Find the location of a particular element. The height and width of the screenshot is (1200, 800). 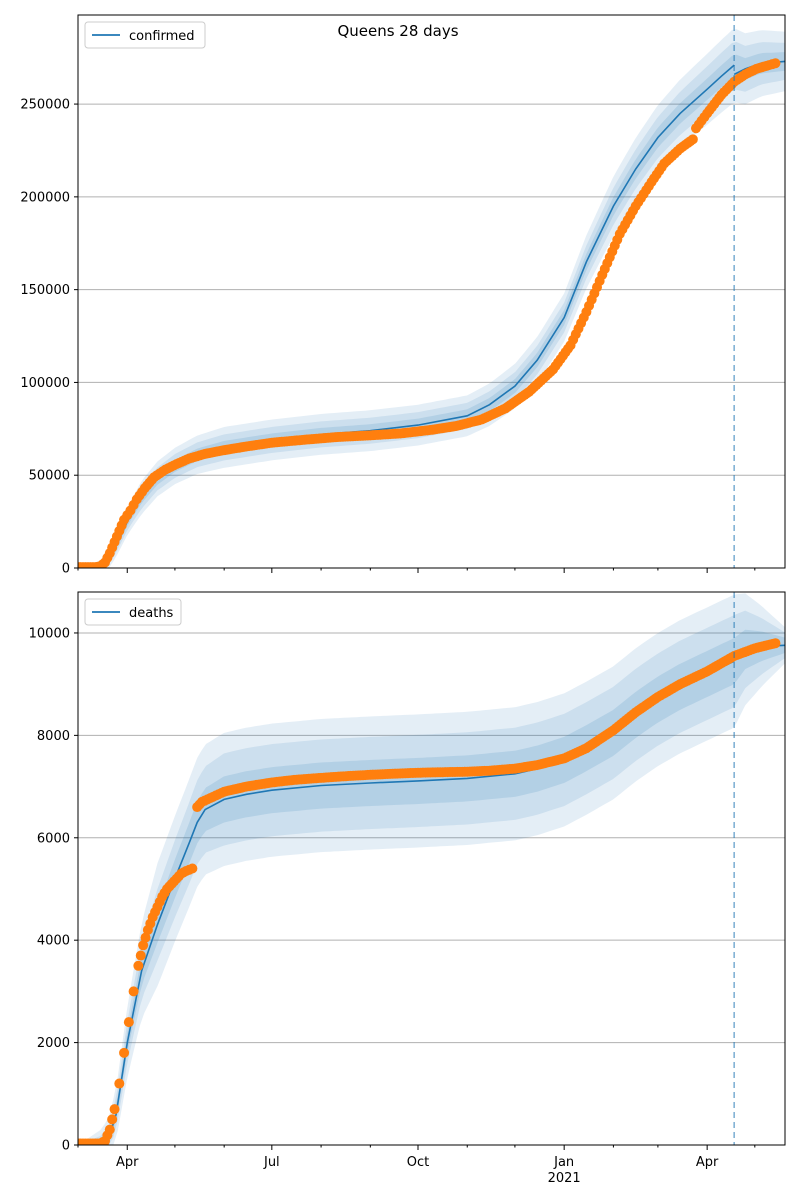

legend: deaths is located at coordinates (133, 612).